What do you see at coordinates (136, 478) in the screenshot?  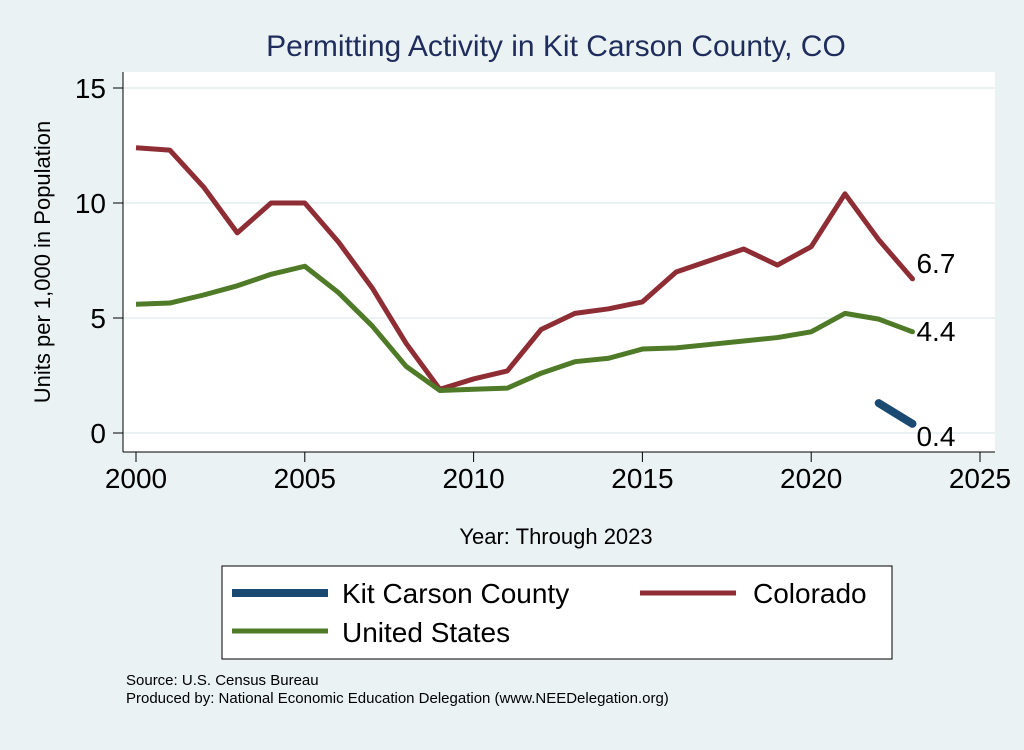 I see `x-tick-label: 2000` at bounding box center [136, 478].